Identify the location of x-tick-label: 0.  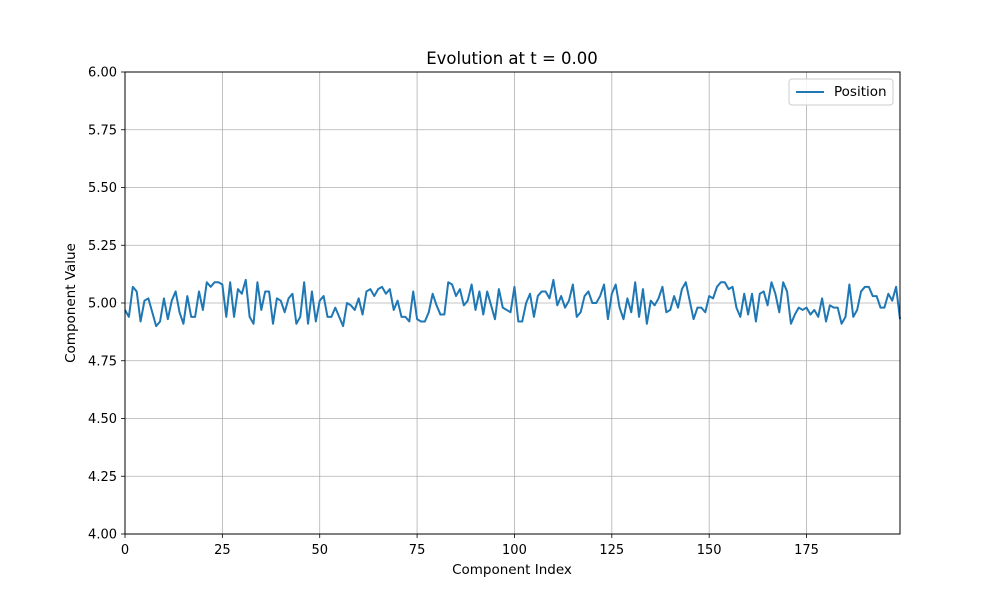
(125, 550).